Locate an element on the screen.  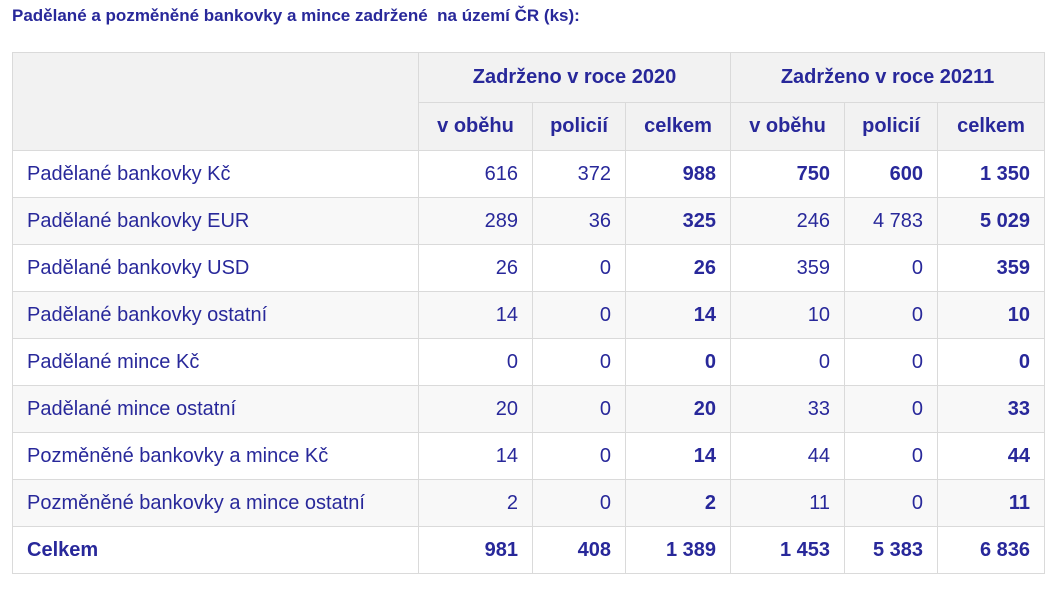
table-row: Padělané bankovky USD 26 0 26 359 0 359 is located at coordinates (529, 268).